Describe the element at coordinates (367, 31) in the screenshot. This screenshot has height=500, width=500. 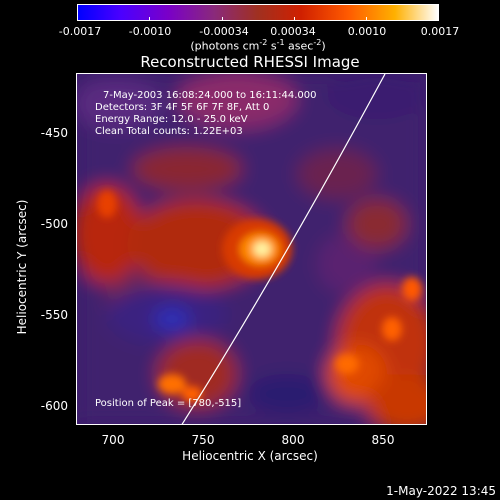
I see `colorbar-tick-label: 0.0010` at that location.